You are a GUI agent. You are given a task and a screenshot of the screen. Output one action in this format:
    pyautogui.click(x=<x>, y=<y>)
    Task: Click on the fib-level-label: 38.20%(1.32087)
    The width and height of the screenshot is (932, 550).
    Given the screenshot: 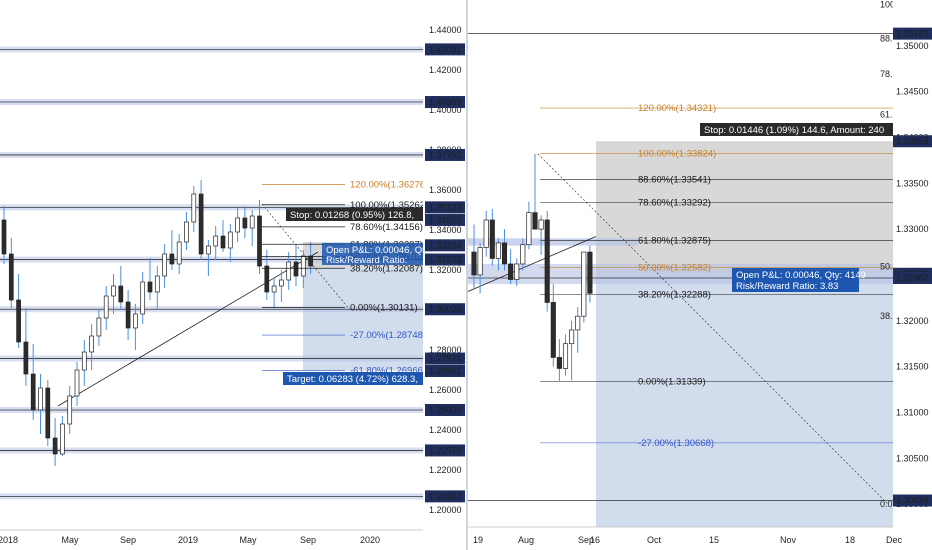 What is the action you would take?
    pyautogui.click(x=386, y=268)
    